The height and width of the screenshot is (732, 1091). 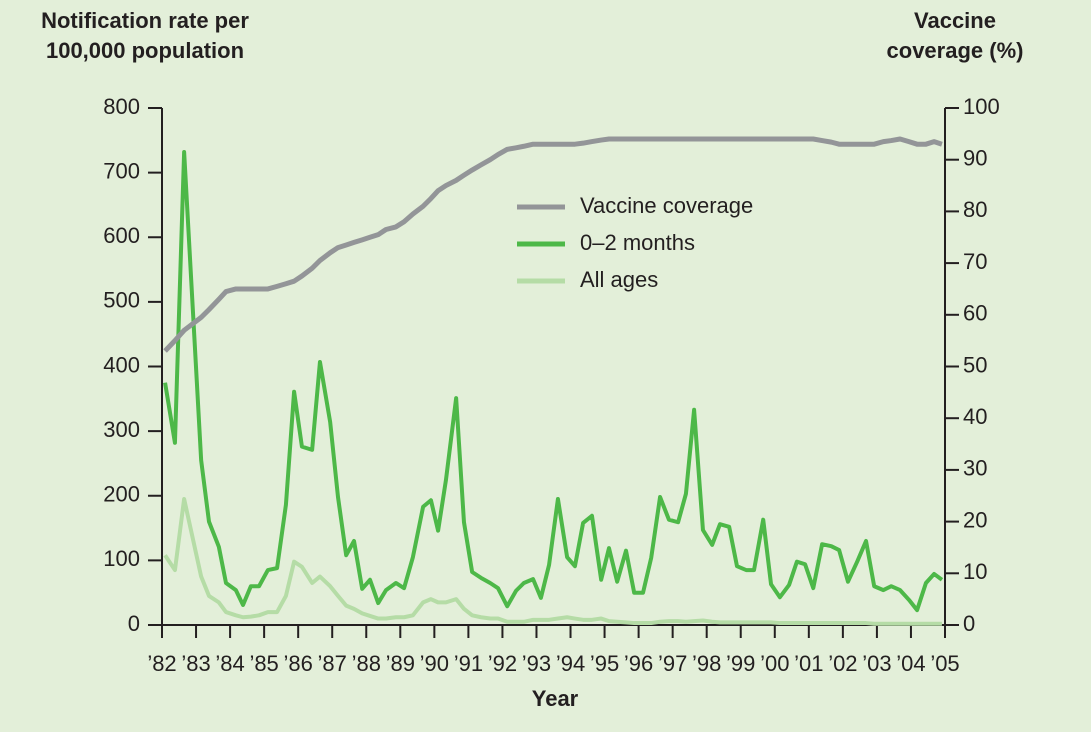 I want to click on x-tick-label: ’03, so click(x=876, y=663).